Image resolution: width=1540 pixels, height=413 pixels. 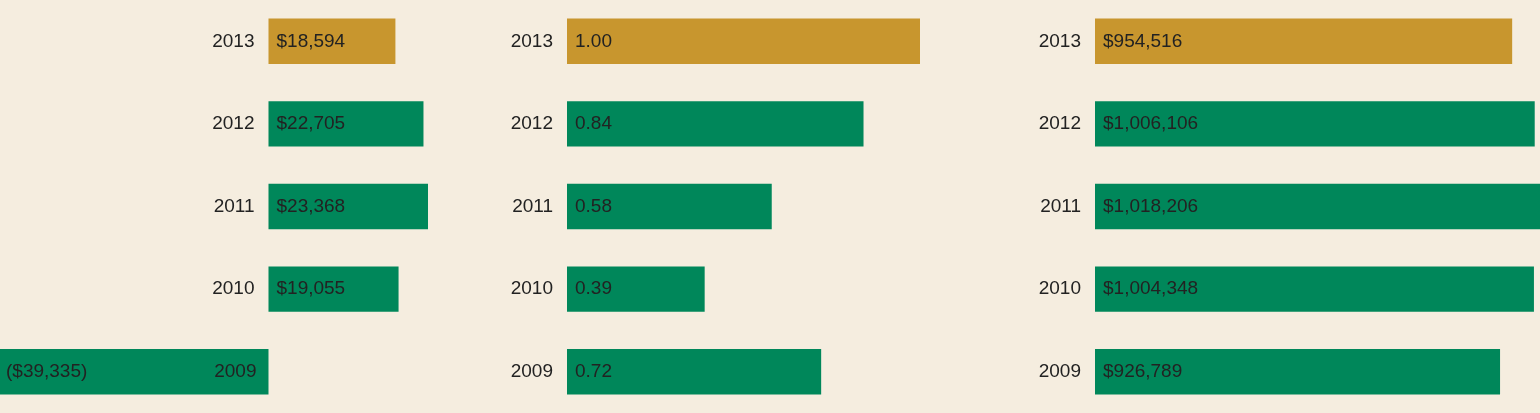 What do you see at coordinates (1151, 123) in the screenshot?
I see `data-label: $1,006,106` at bounding box center [1151, 123].